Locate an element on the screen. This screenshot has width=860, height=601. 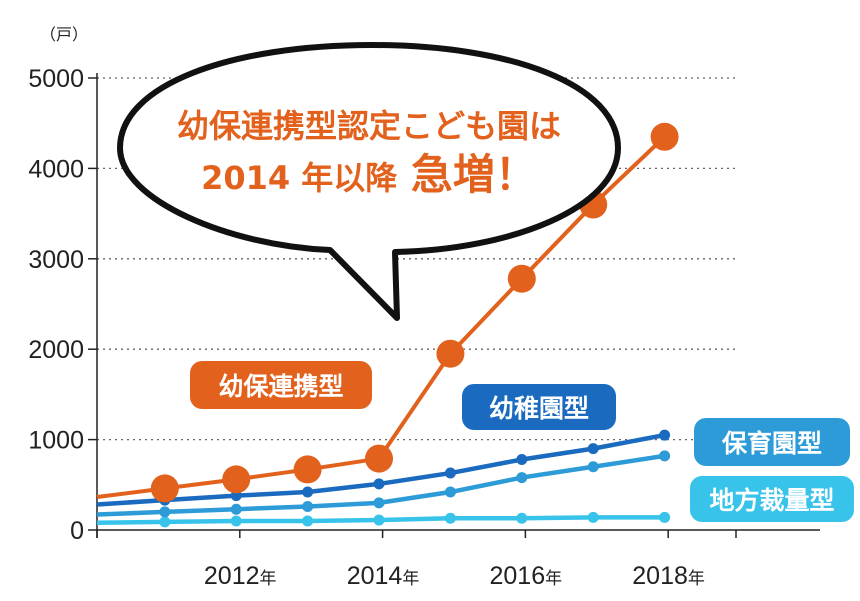
legend-label-yohorenkei-text: 幼保連携型 is located at coordinates (280, 386).